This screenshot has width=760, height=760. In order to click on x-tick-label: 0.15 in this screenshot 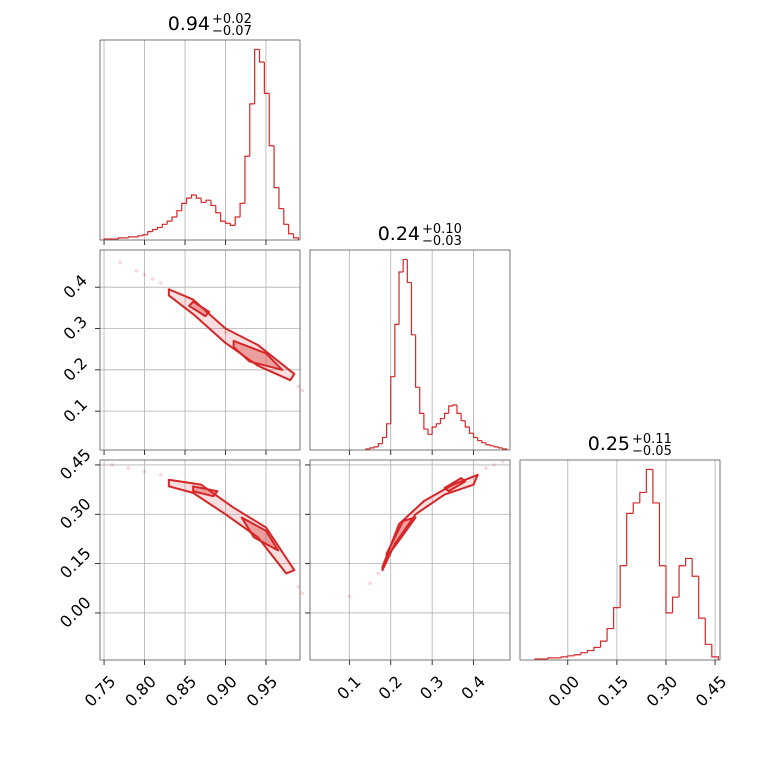, I will do `click(613, 691)`.